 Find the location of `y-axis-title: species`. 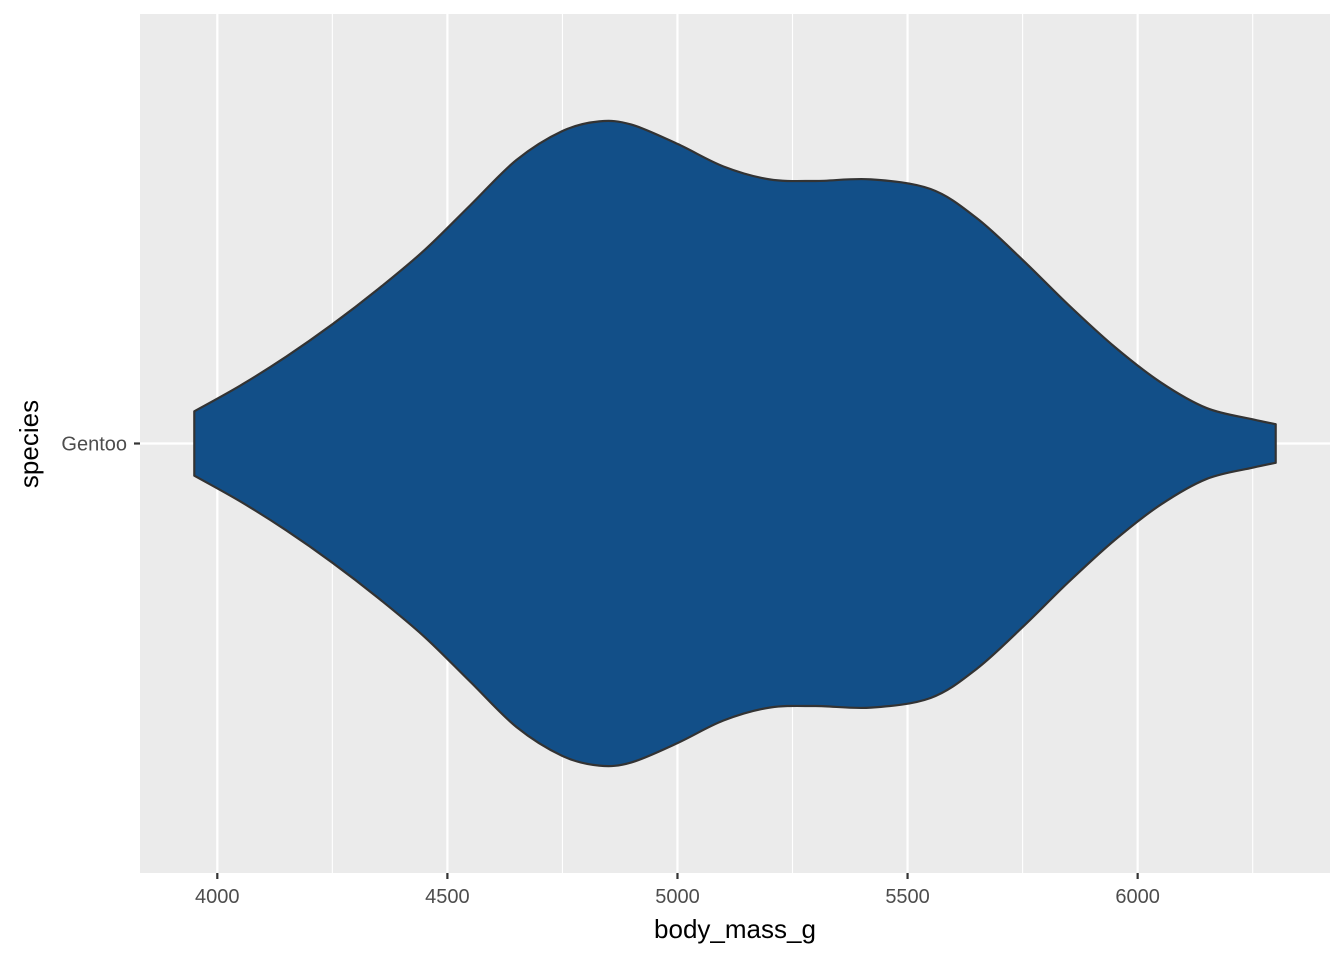

y-axis-title: species is located at coordinates (29, 444).